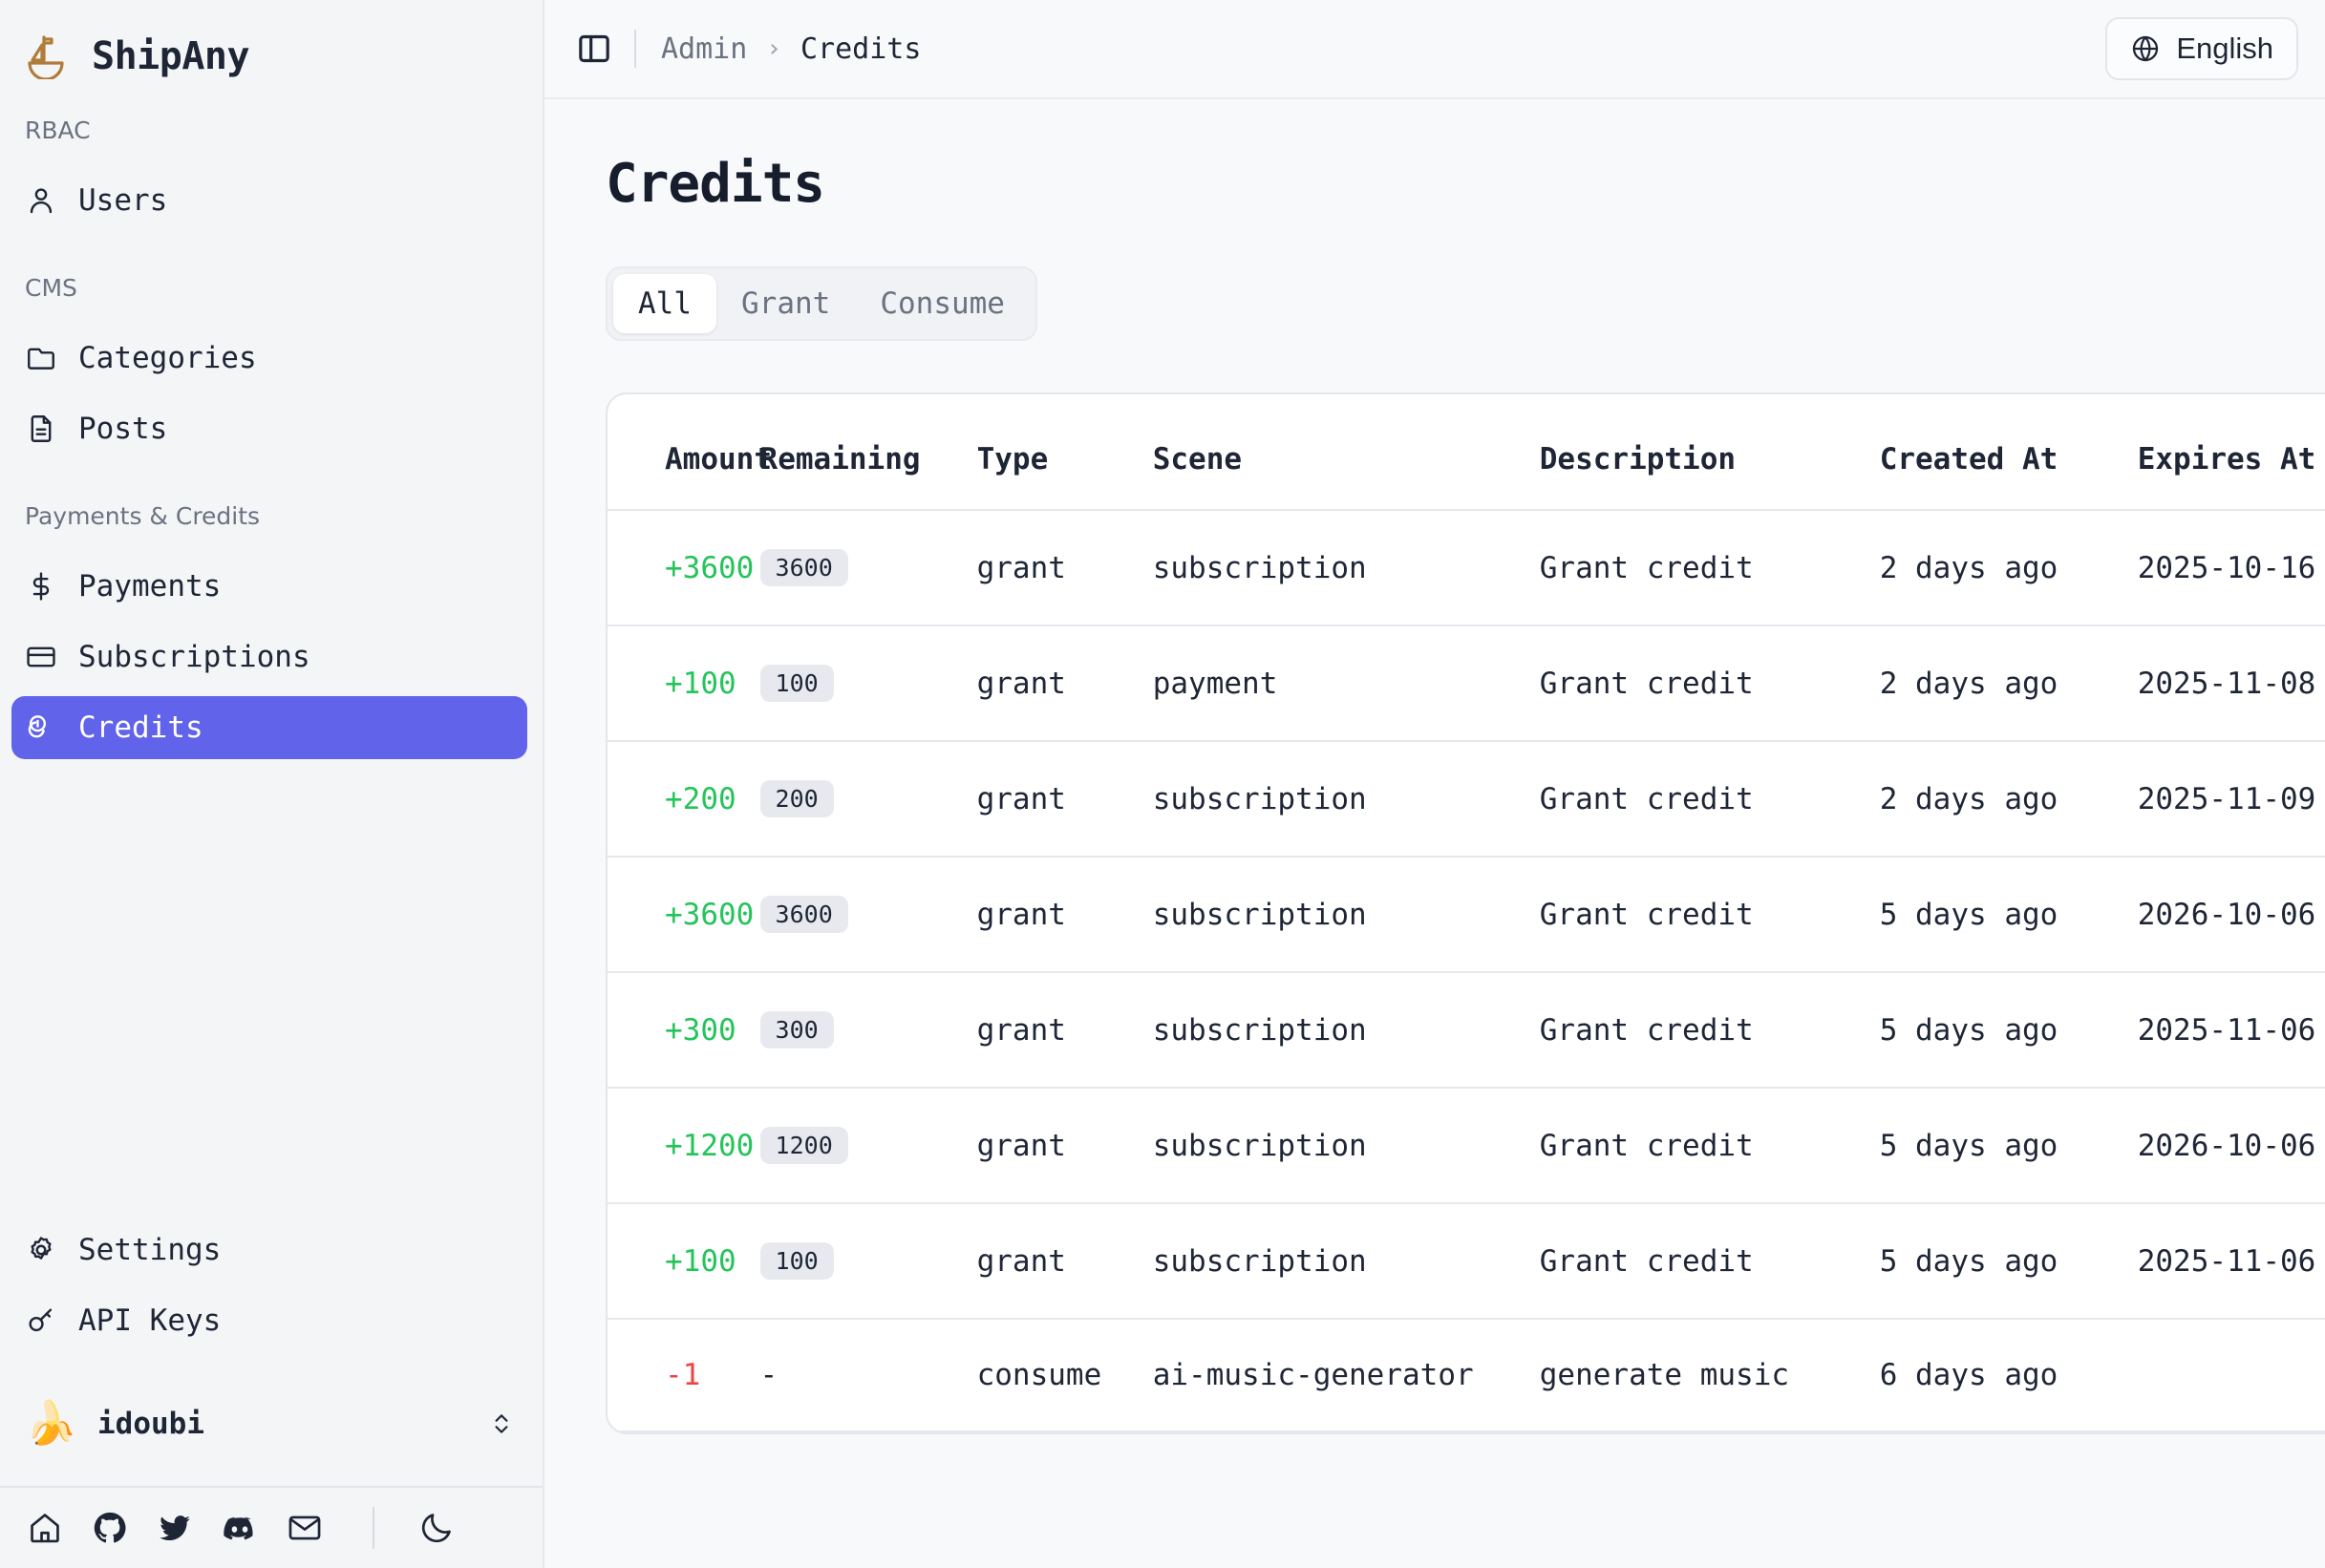  Describe the element at coordinates (150, 1320) in the screenshot. I see `sidebar-item-label: API Keys` at that location.